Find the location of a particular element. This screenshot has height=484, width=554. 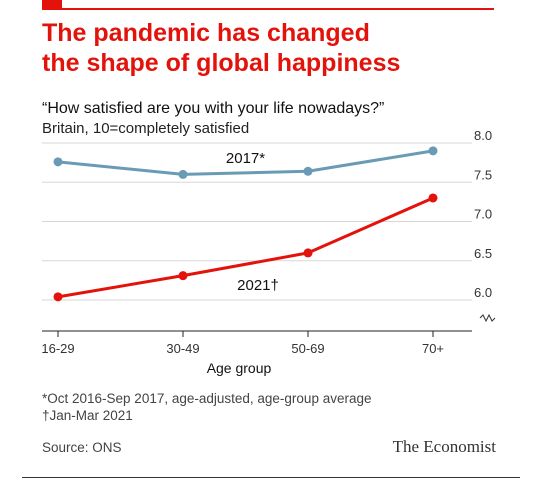

y-tick-label: 7.0 is located at coordinates (483, 214).